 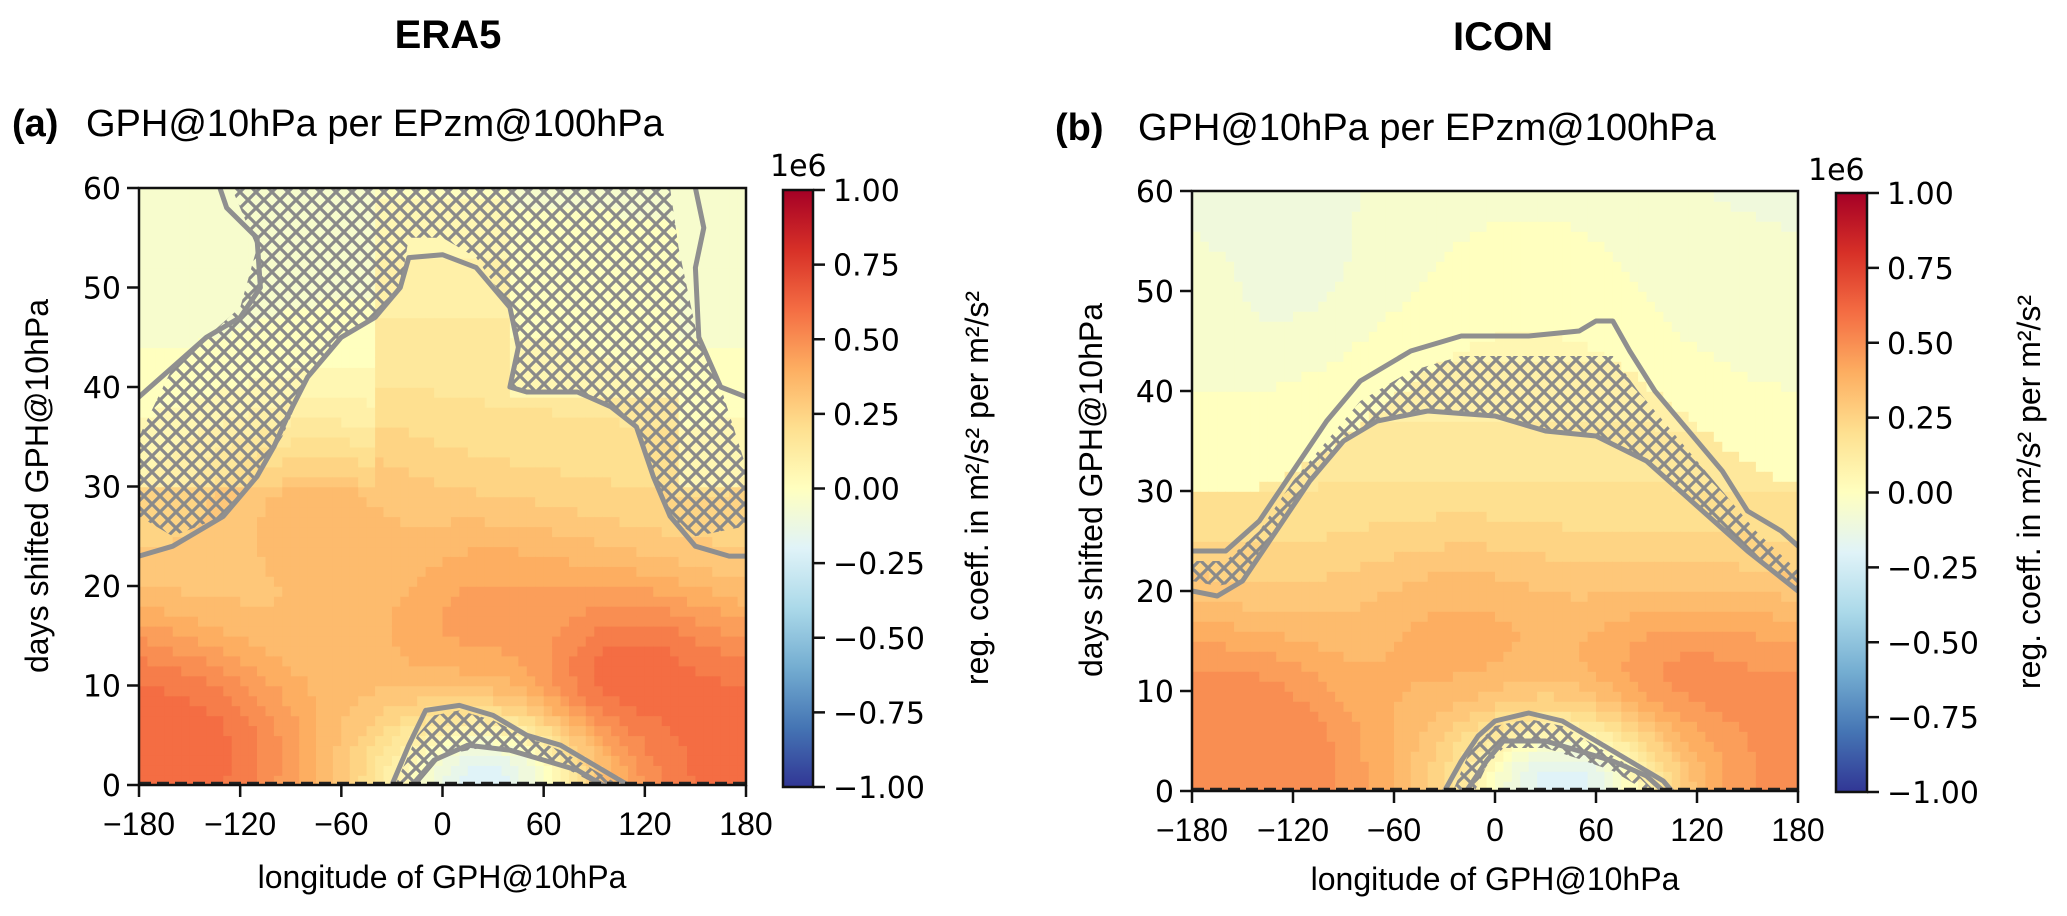 What do you see at coordinates (879, 564) in the screenshot?
I see `colorbar-tick-label: −0.25` at bounding box center [879, 564].